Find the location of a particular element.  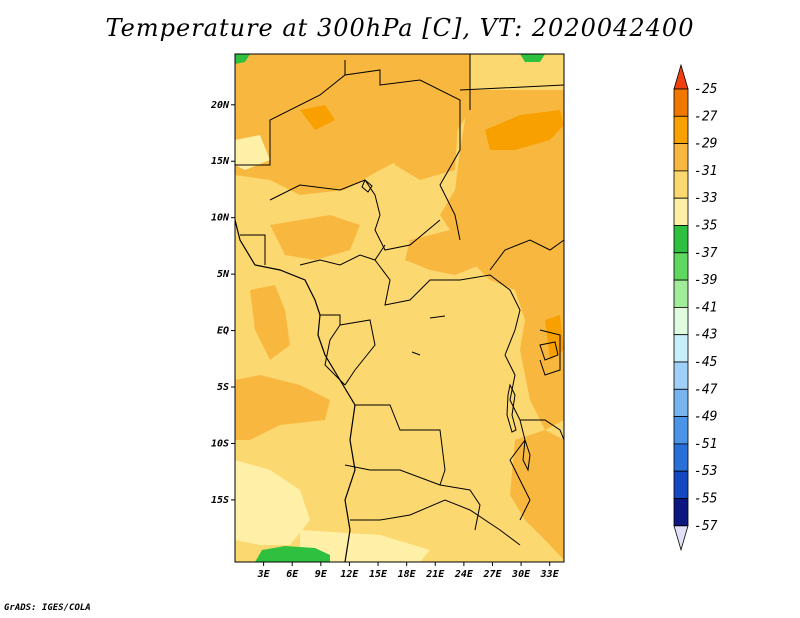

colorbar-level-label: -47 is located at coordinates (706, 389).